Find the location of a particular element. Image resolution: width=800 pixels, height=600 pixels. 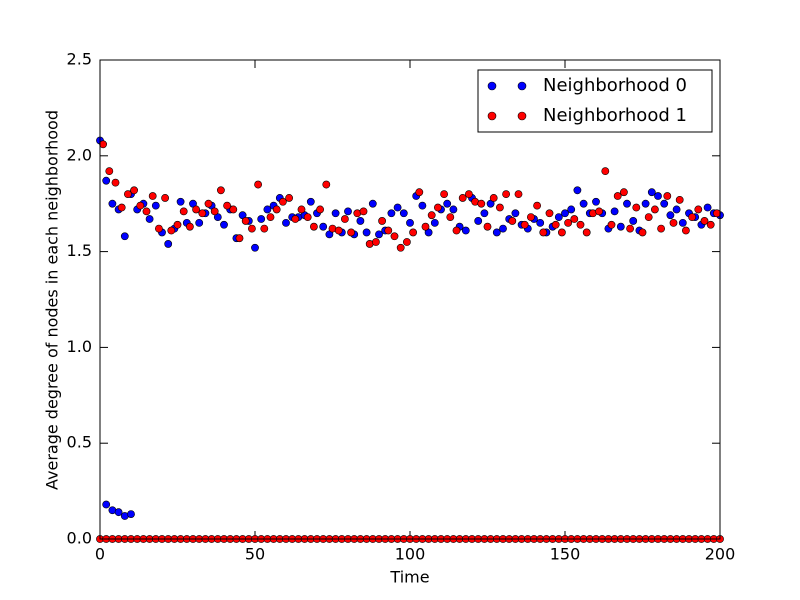

x-tick-label: 0 is located at coordinates (100, 554).